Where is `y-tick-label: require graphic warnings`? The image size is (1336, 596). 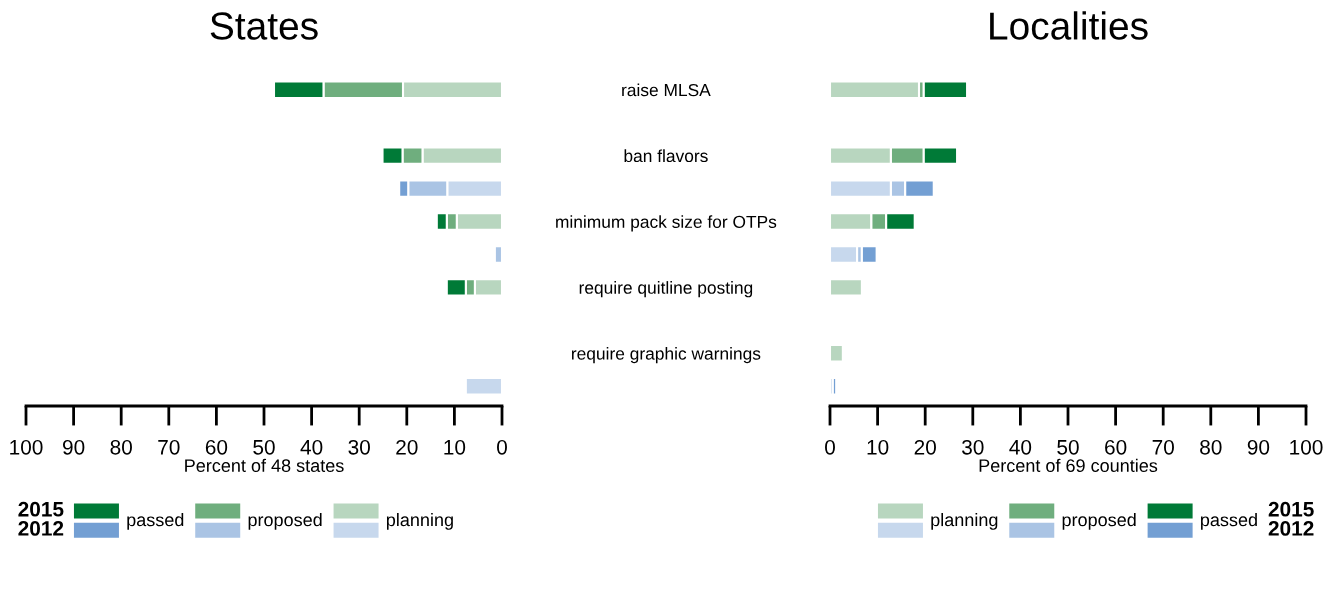
y-tick-label: require graphic warnings is located at coordinates (666, 355).